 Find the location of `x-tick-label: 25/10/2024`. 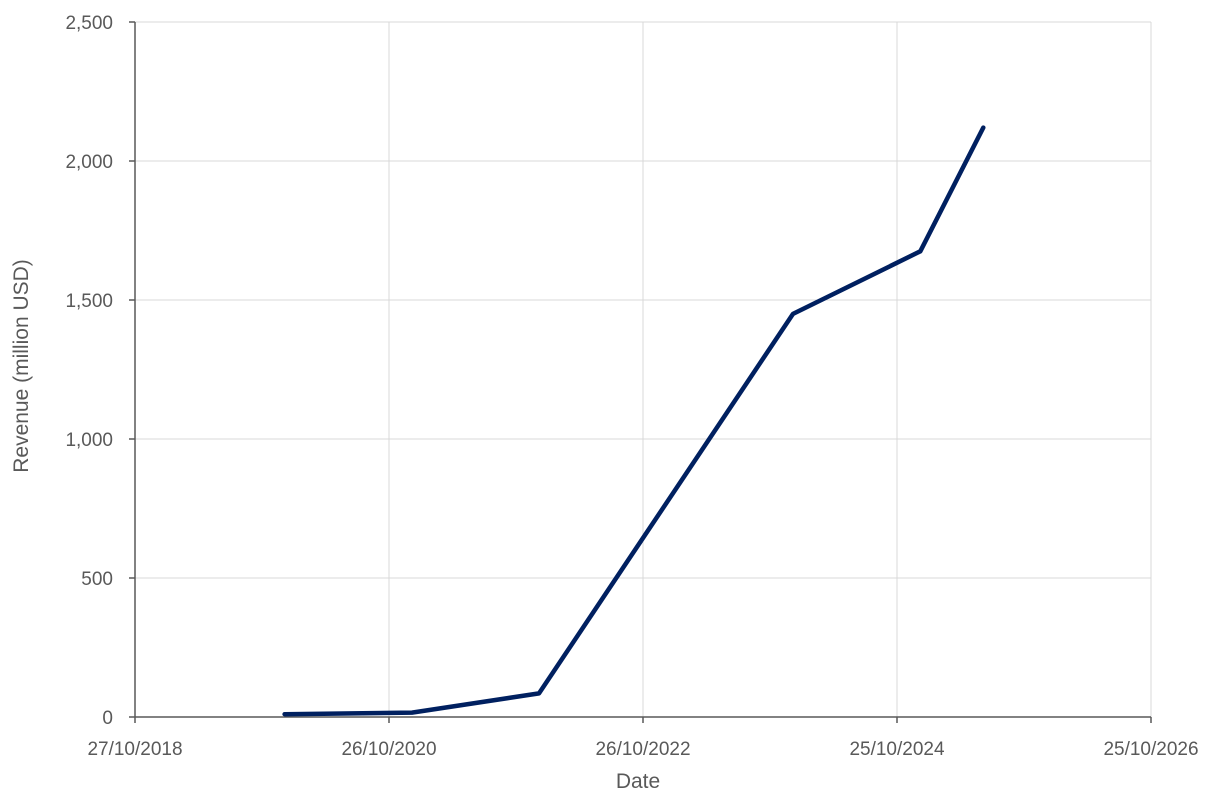

x-tick-label: 25/10/2024 is located at coordinates (897, 749).